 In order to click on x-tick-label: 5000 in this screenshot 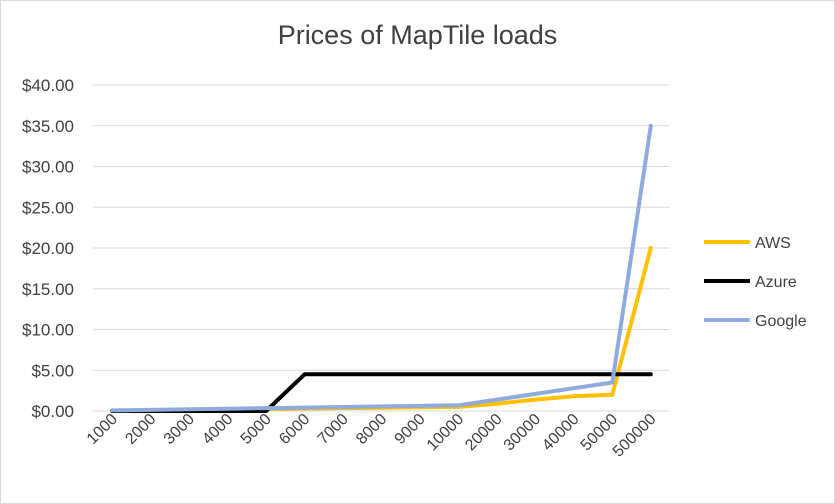, I will do `click(256, 429)`.